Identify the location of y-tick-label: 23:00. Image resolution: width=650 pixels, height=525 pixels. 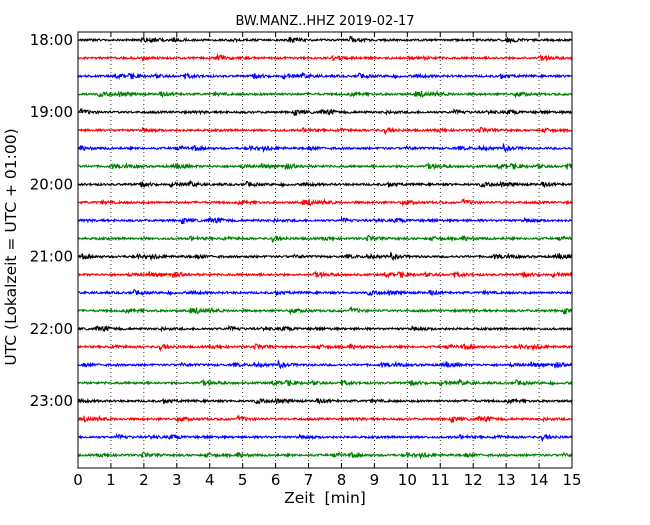
(51, 401).